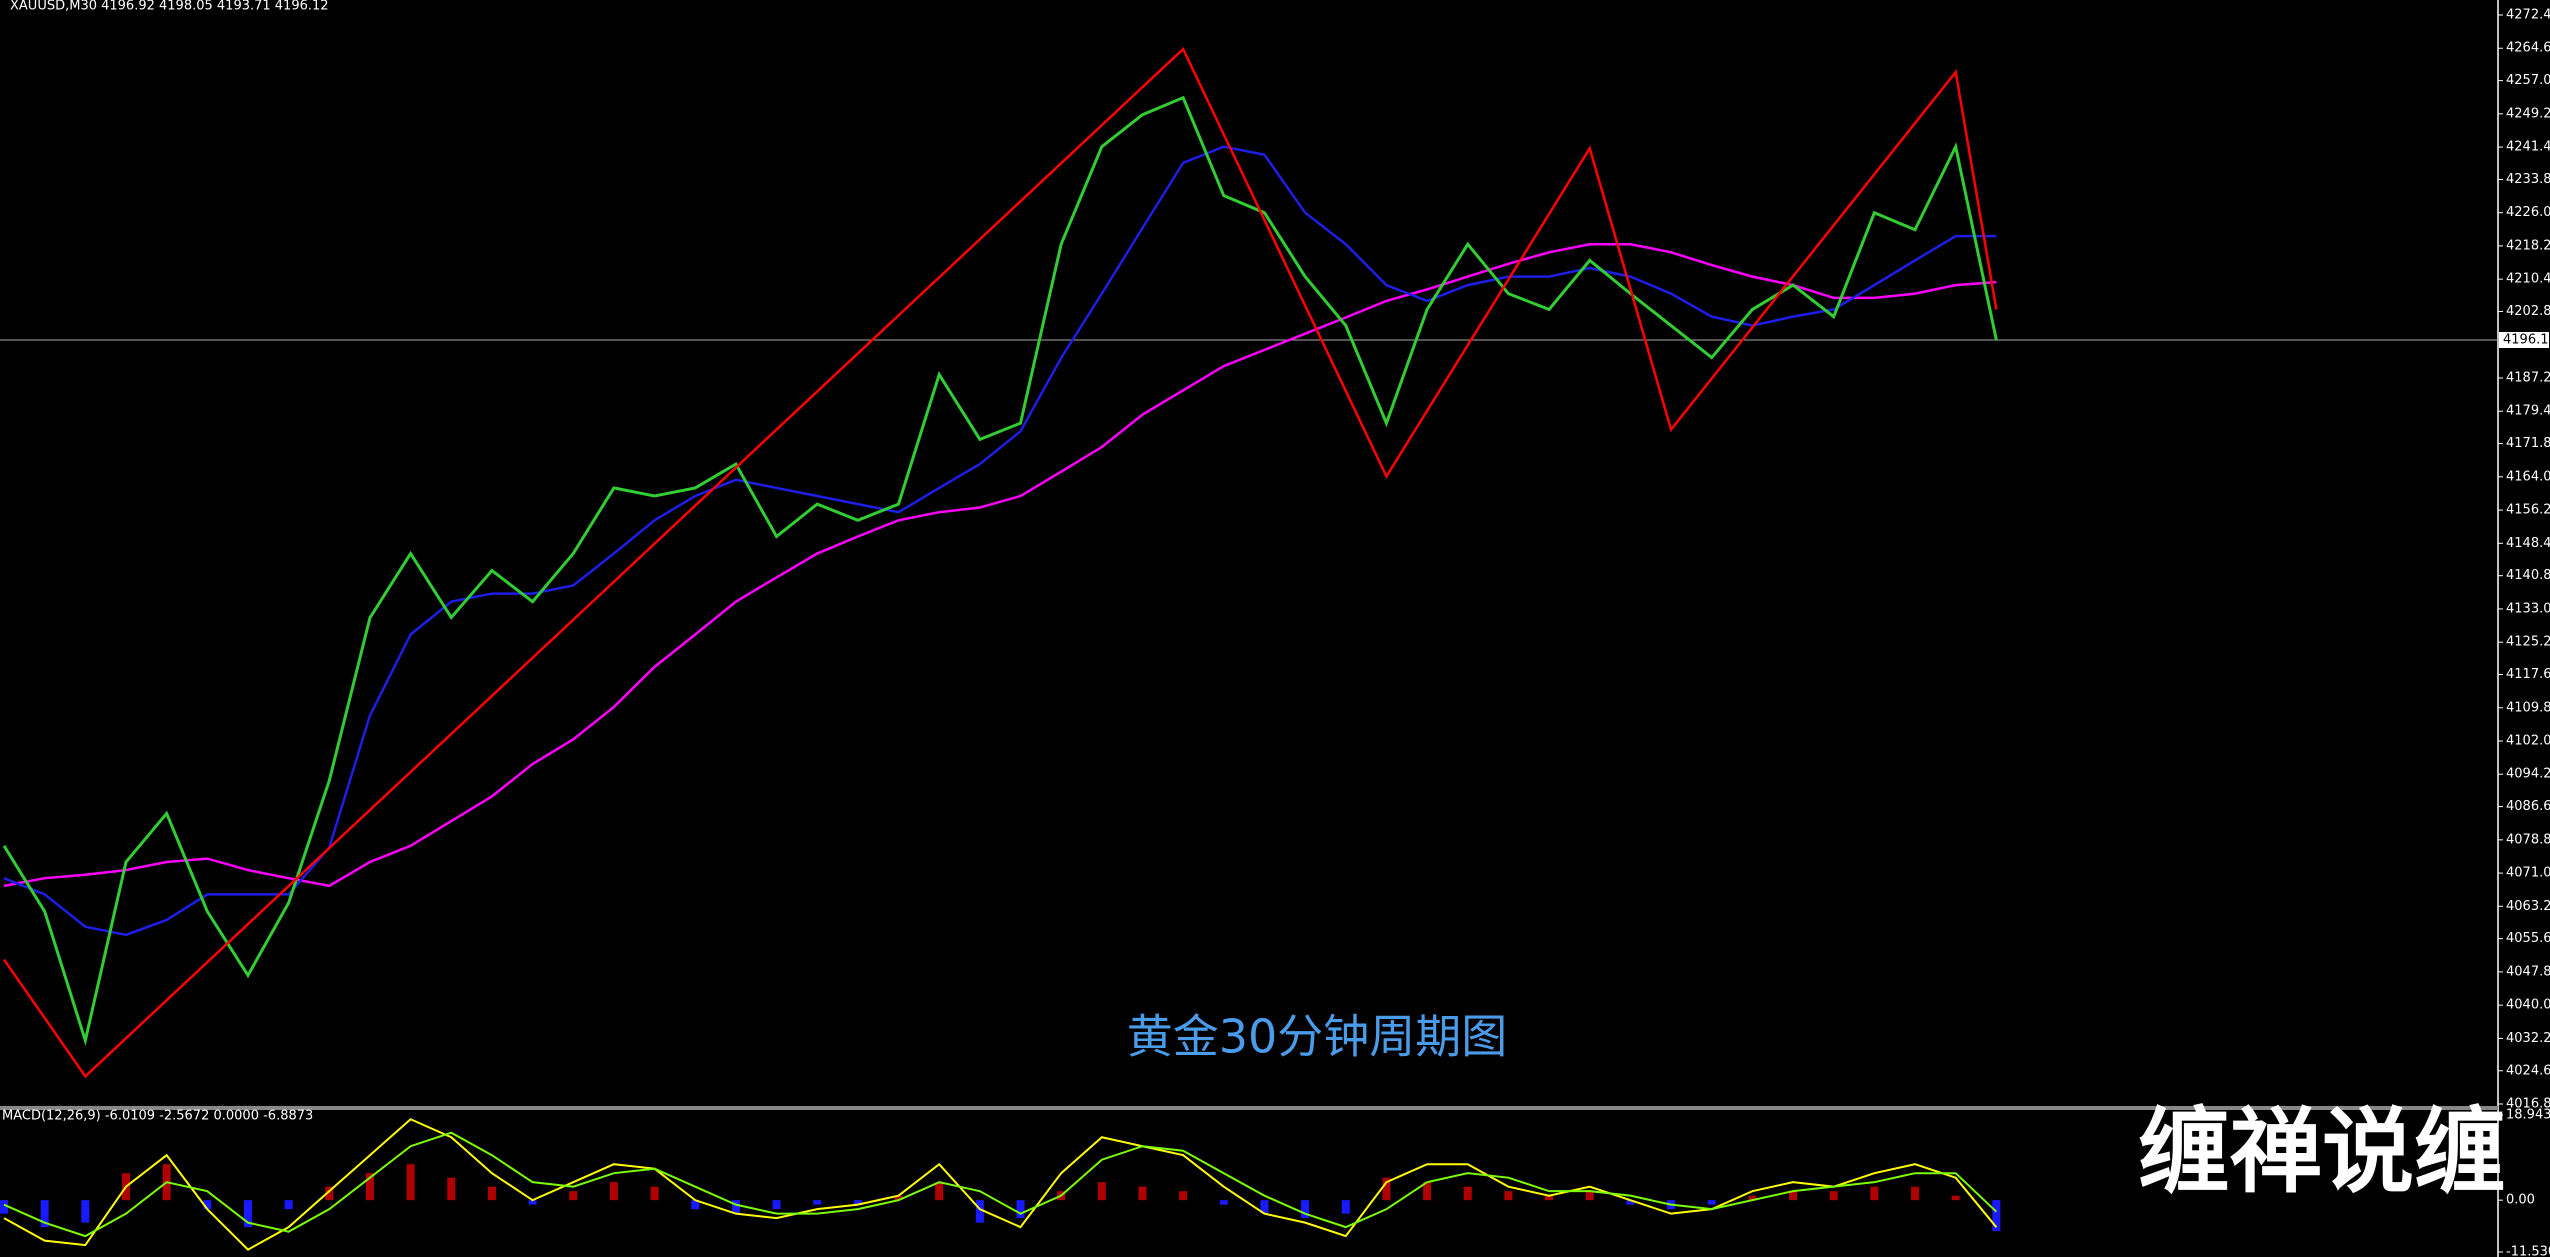 The width and height of the screenshot is (2550, 1257). Describe the element at coordinates (2528, 48) in the screenshot. I see `y-tick-label: 4264.60` at that location.